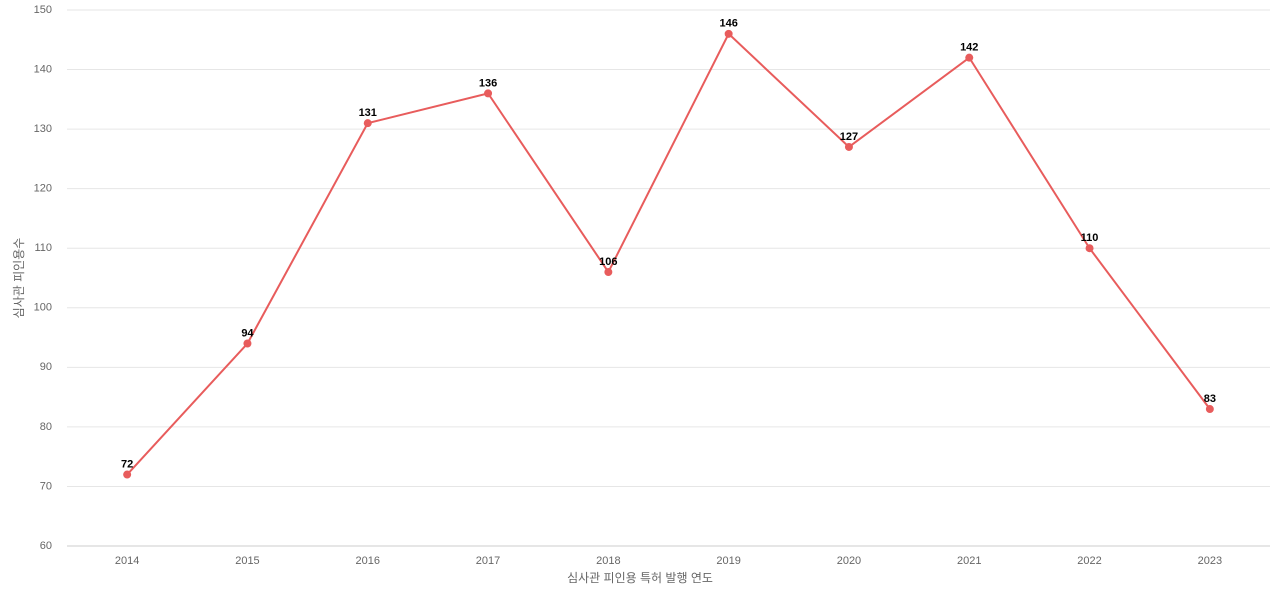 This screenshot has width=1280, height=600. Describe the element at coordinates (46, 486) in the screenshot. I see `y-tick-label: 70` at that location.